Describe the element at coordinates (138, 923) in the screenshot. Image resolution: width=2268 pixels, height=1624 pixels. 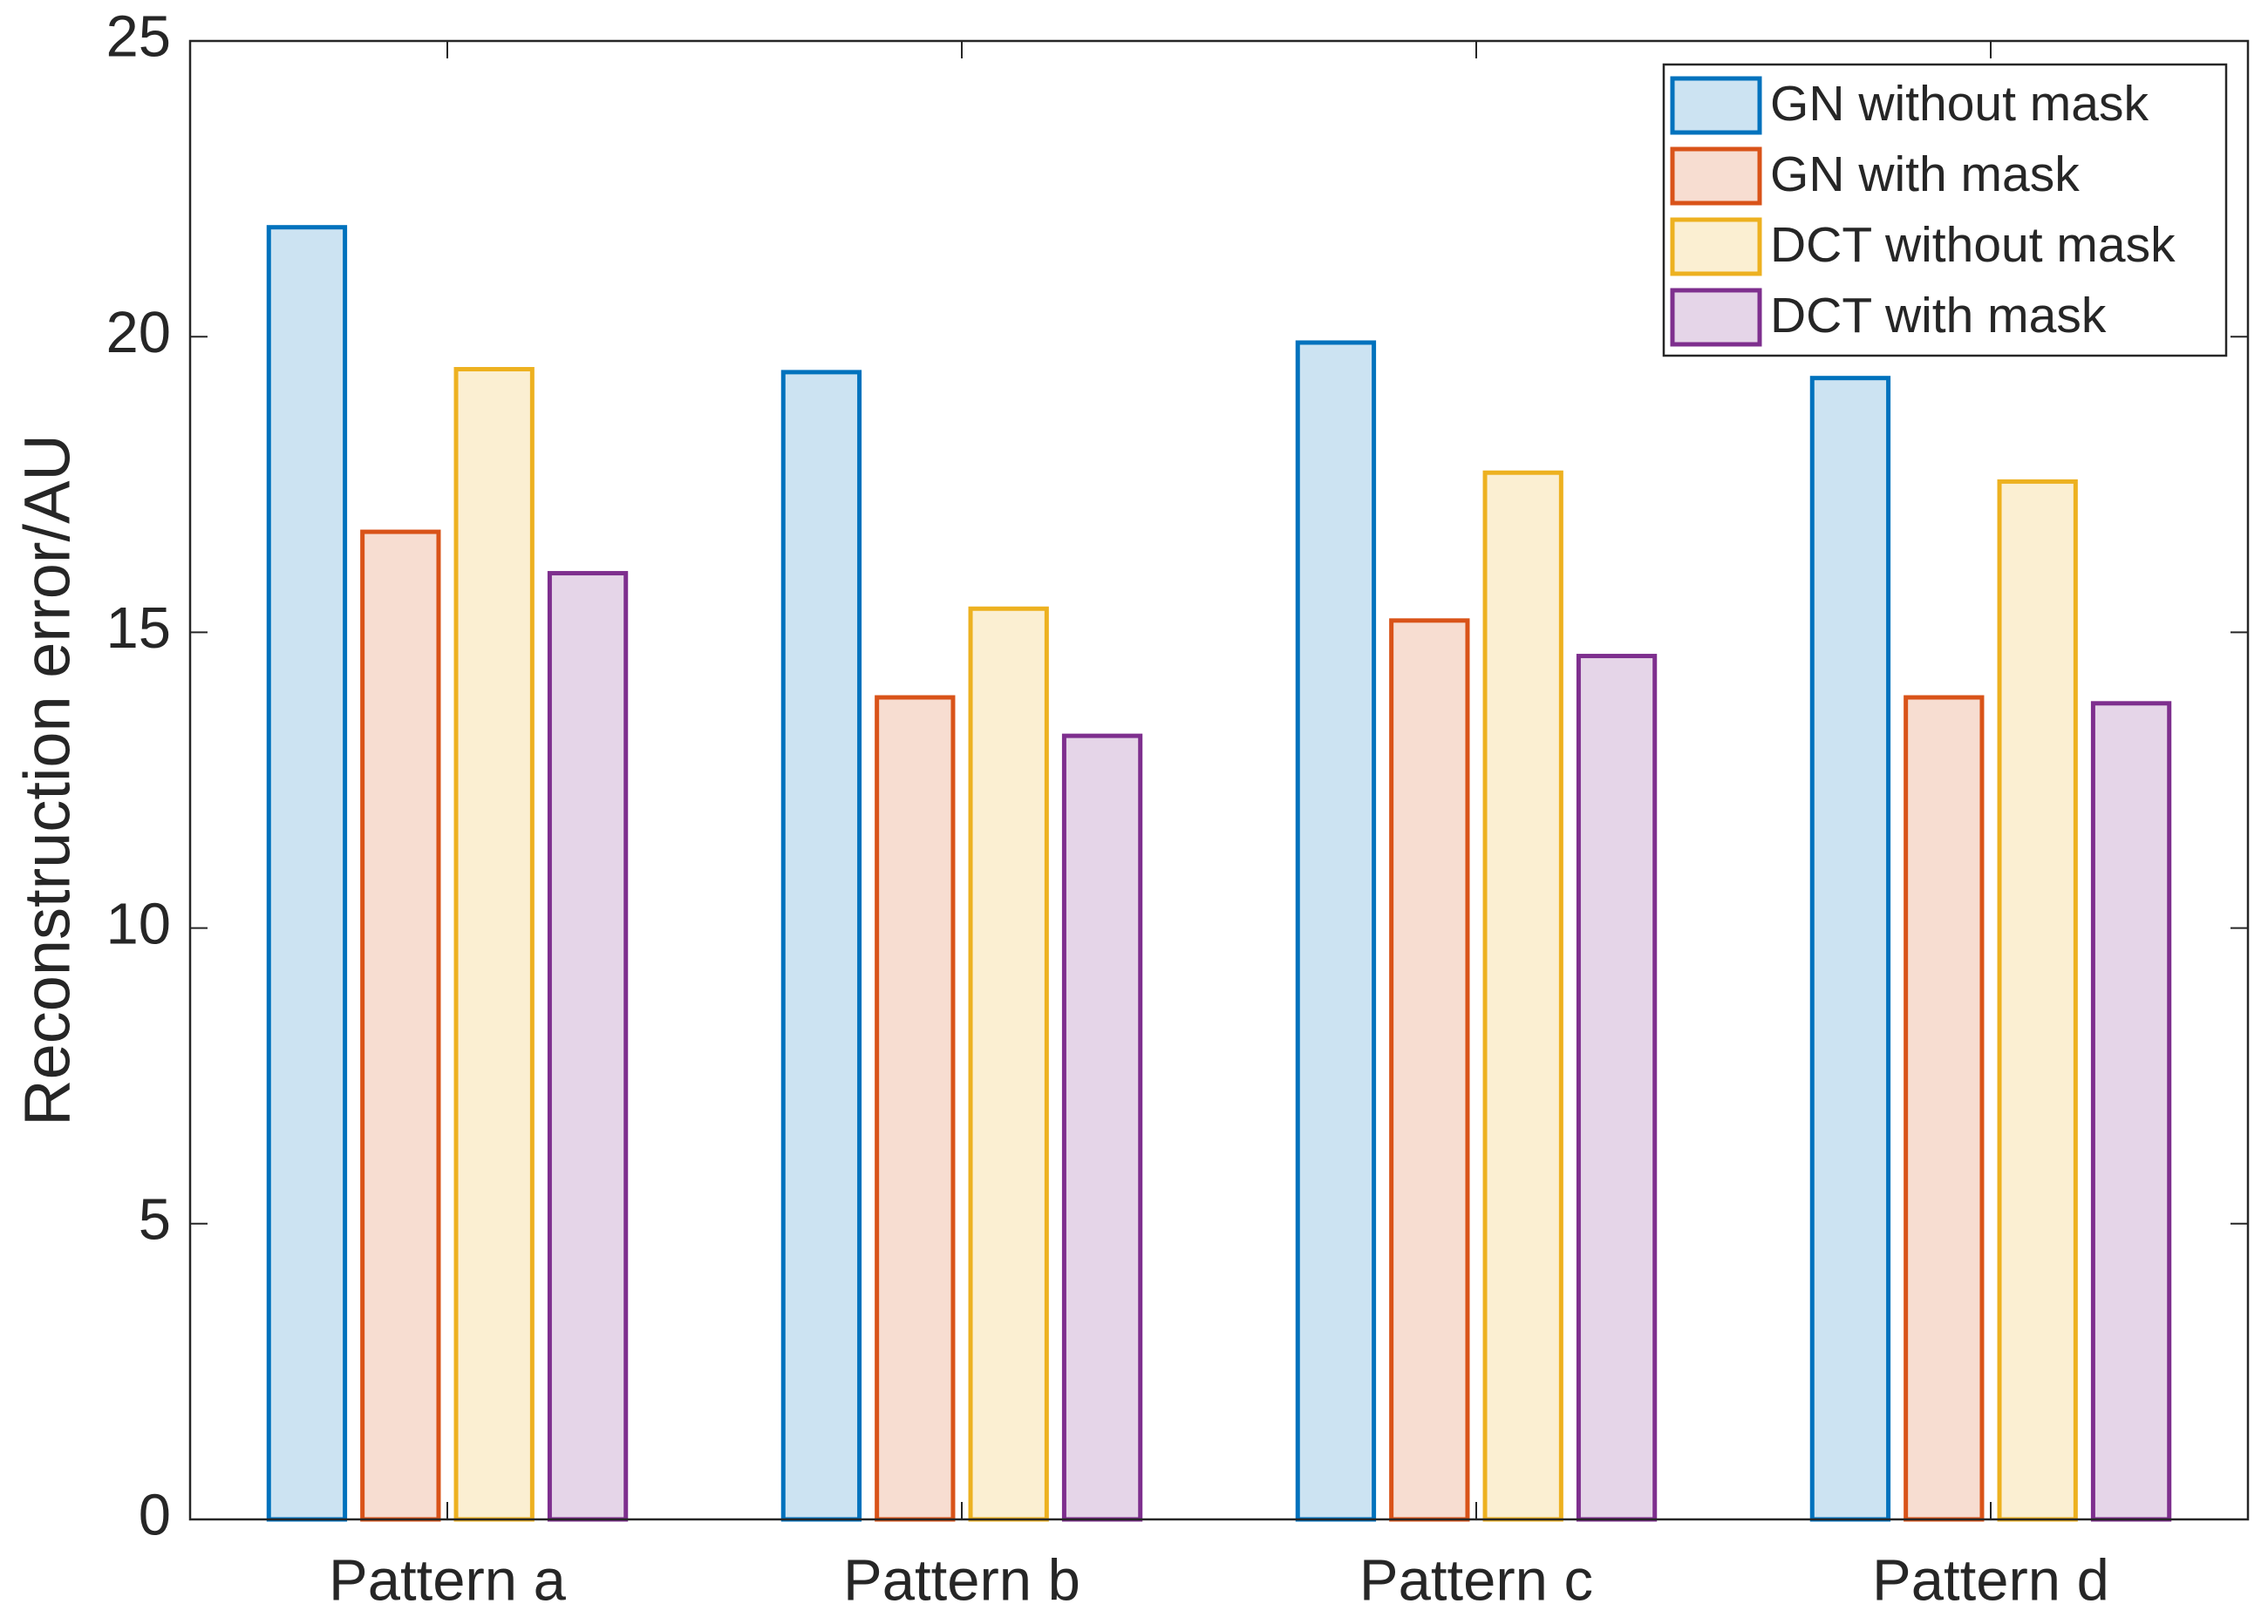
I see `y-tick-label: 10` at that location.